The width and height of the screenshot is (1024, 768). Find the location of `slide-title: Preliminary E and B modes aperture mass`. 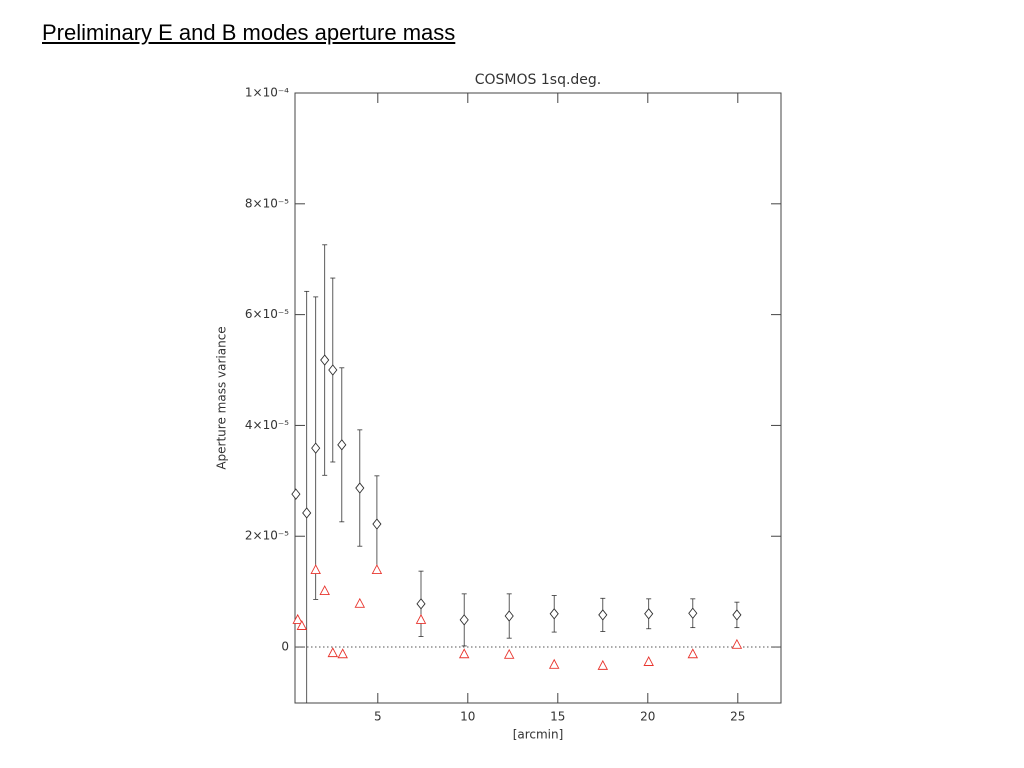

slide-title: Preliminary E and B modes aperture mass is located at coordinates (249, 32).